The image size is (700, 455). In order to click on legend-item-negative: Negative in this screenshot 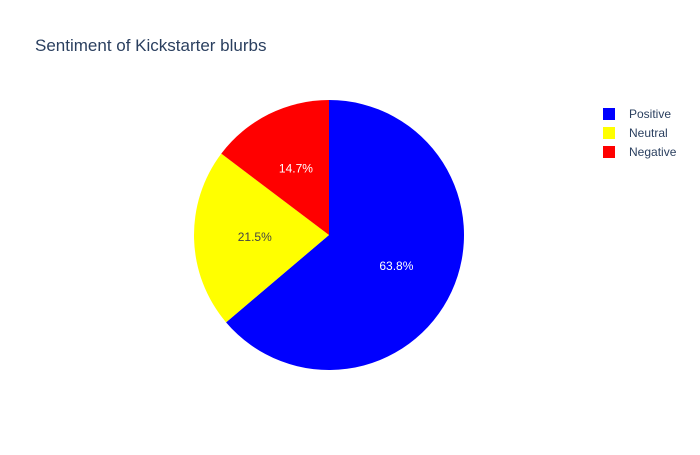, I will do `click(640, 152)`.